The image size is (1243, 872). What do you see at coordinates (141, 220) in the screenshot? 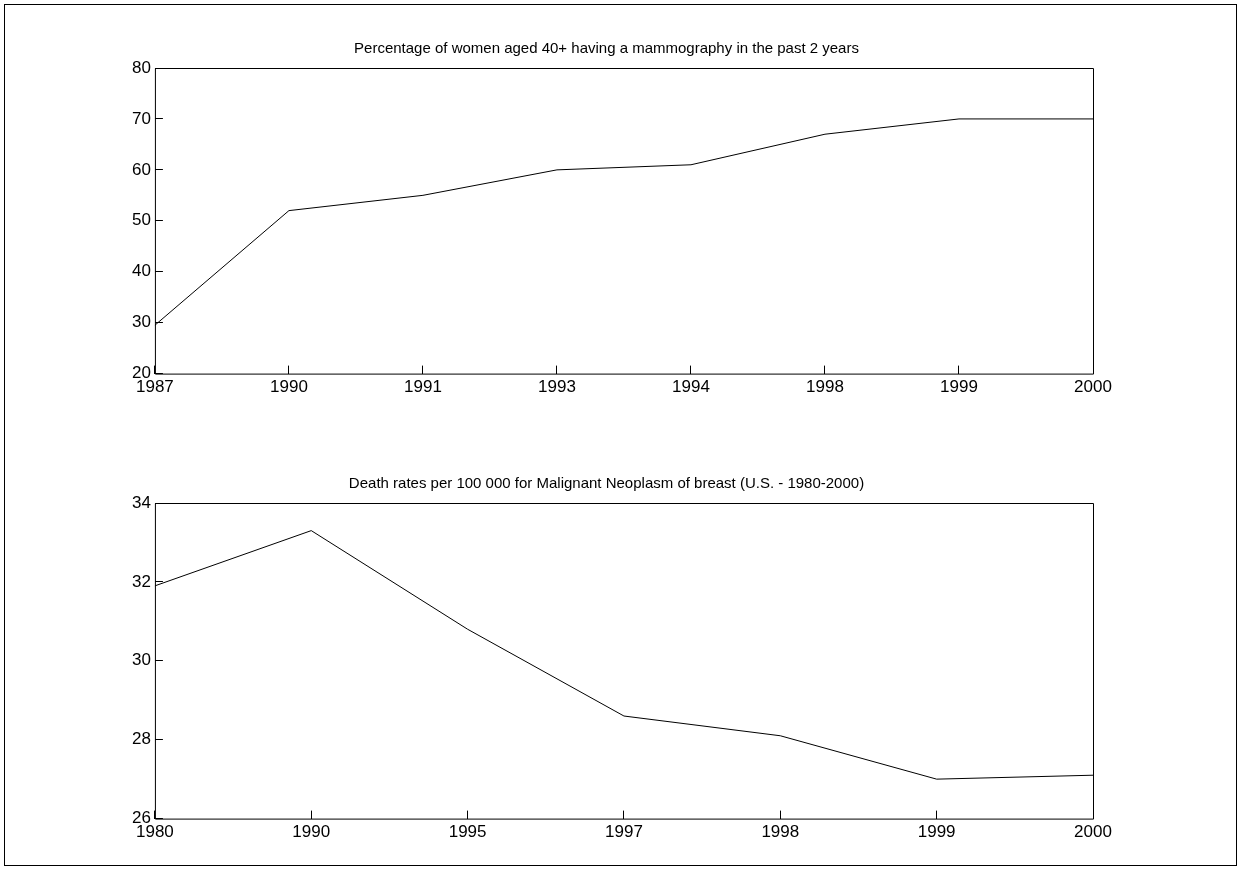
I see `y-tick-label: 50` at bounding box center [141, 220].